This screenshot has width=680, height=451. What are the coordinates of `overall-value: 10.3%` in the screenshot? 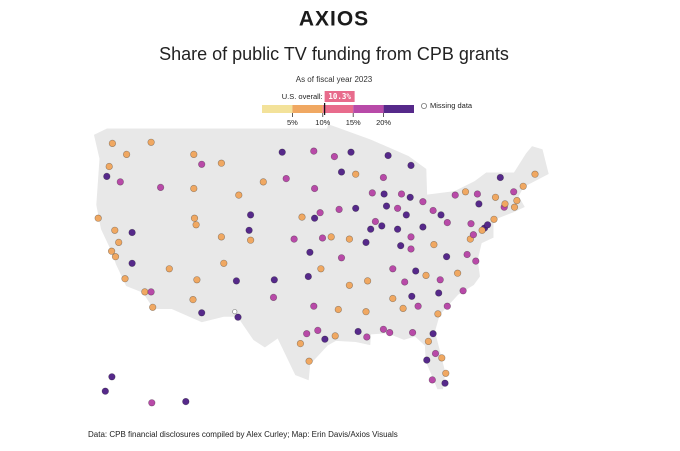 It's located at (339, 96).